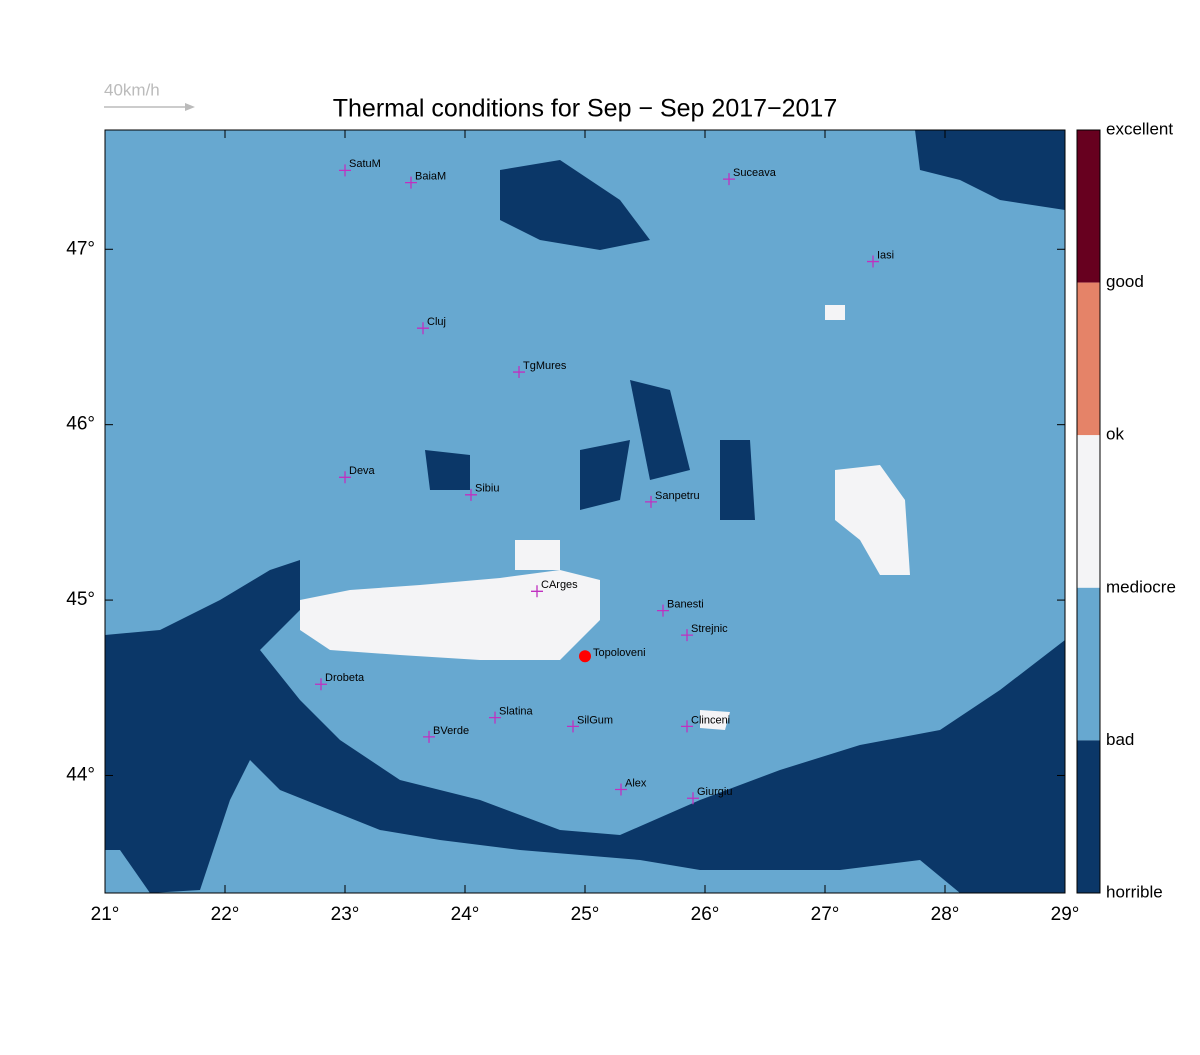  Describe the element at coordinates (885, 255) in the screenshot. I see `city-label: Iasi` at that location.